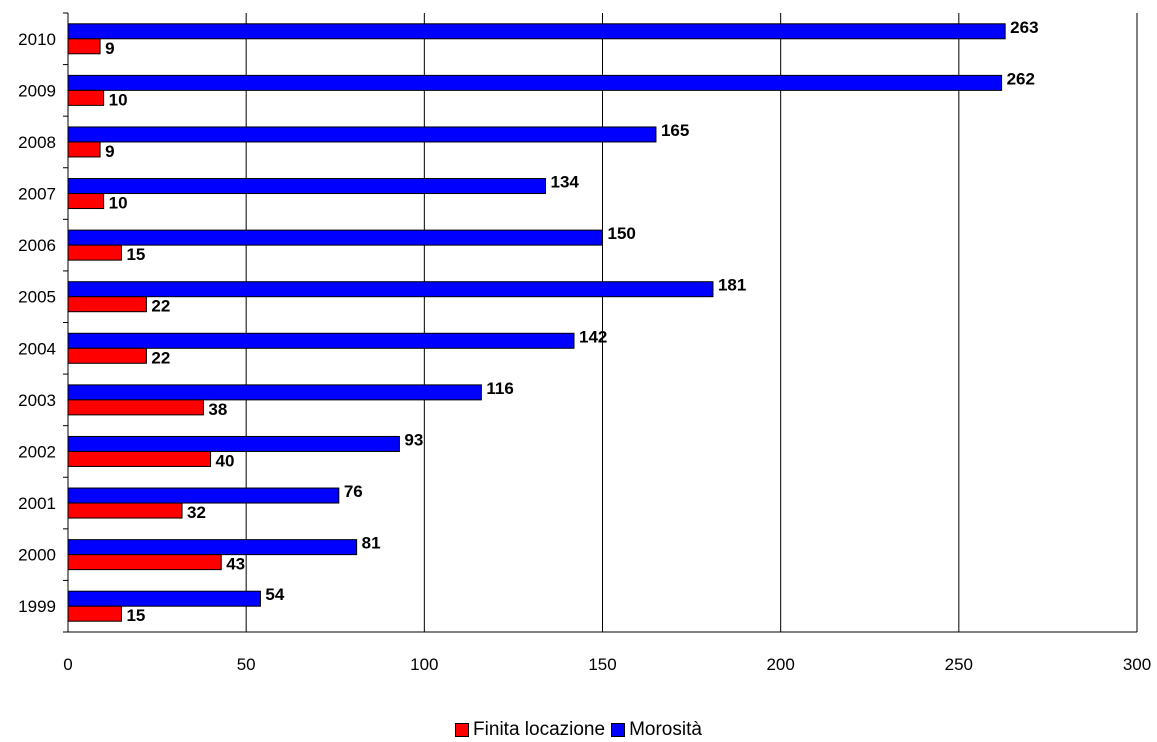 The width and height of the screenshot is (1157, 742). Describe the element at coordinates (37, 297) in the screenshot. I see `y-tick-label: 2005` at that location.